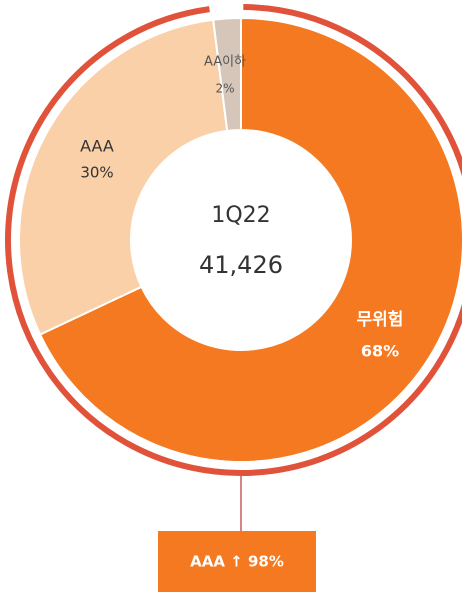 The width and height of the screenshot is (462, 593). What do you see at coordinates (224, 89) in the screenshot?
I see `slice-value-label: 2%` at bounding box center [224, 89].